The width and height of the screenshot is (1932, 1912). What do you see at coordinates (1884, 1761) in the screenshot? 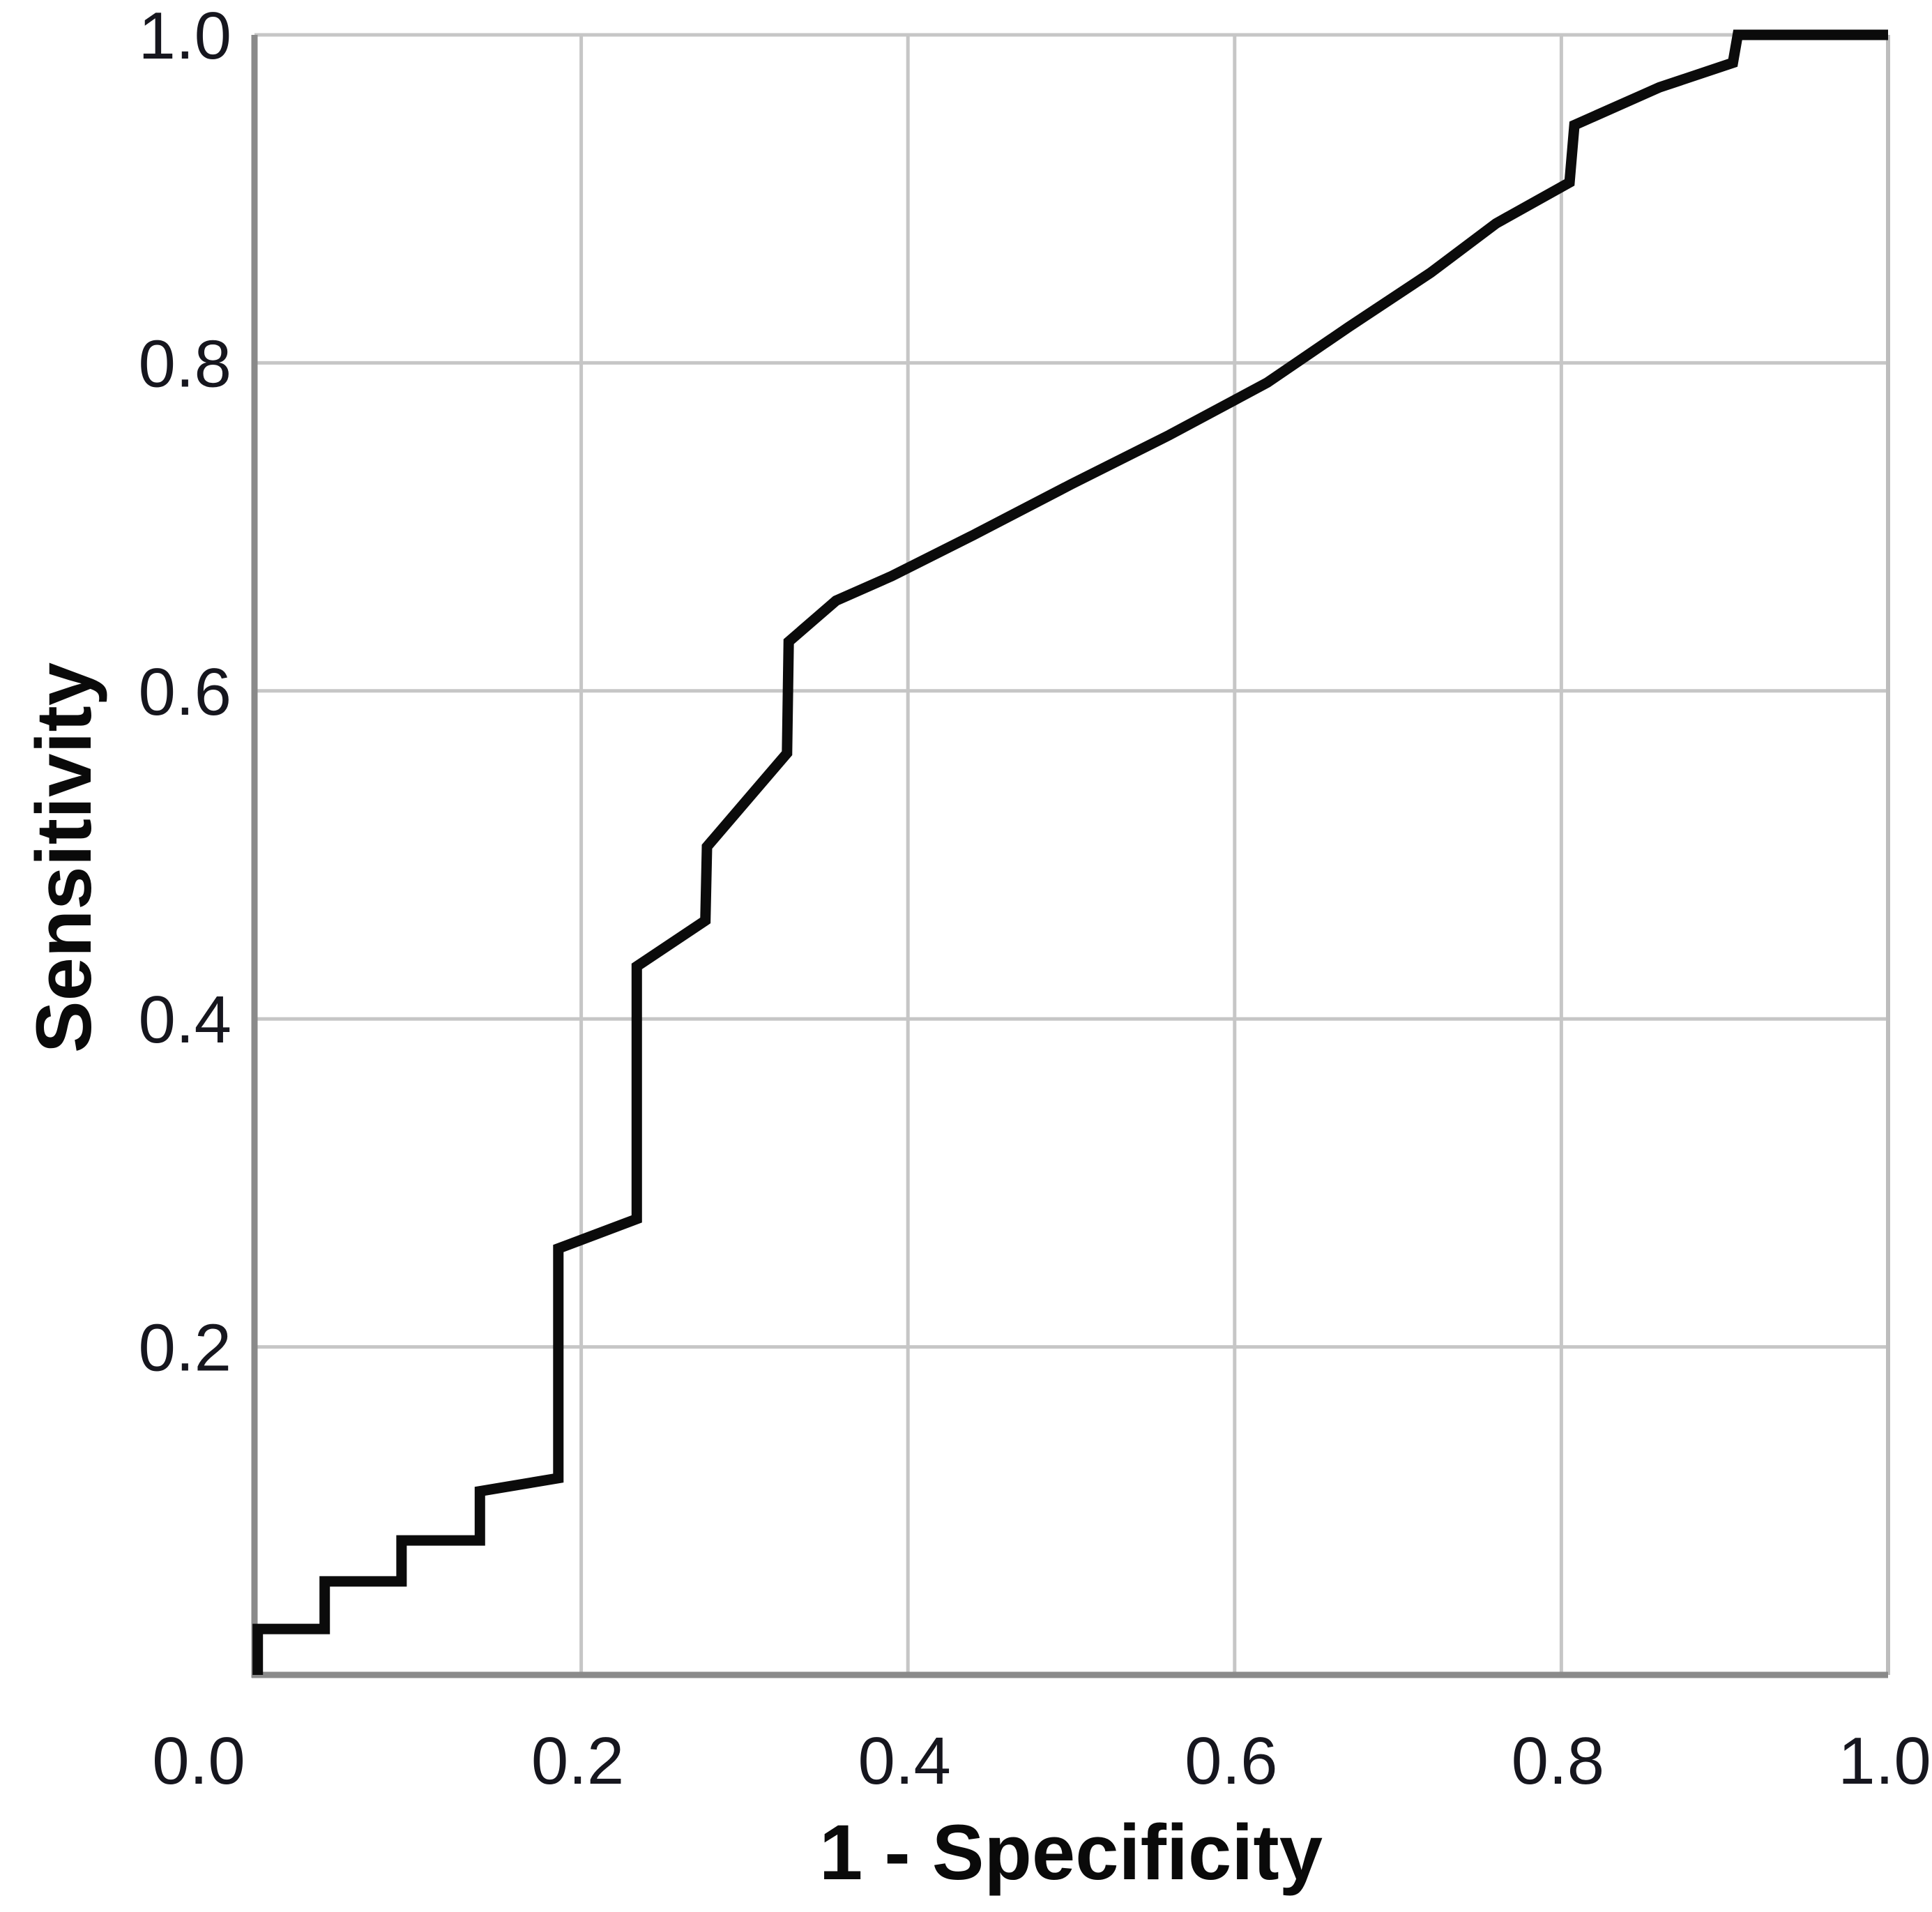
I see `x-tick-label: 1.0` at bounding box center [1884, 1761].